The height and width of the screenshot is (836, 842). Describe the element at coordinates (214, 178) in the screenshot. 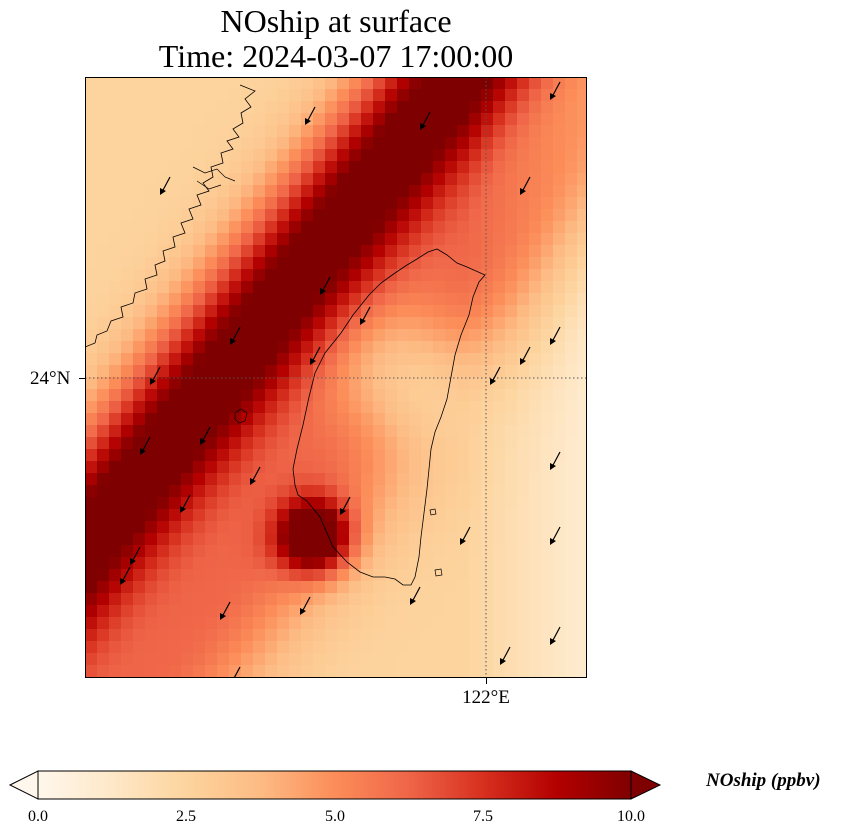

I see `mainland-coastline-north` at that location.